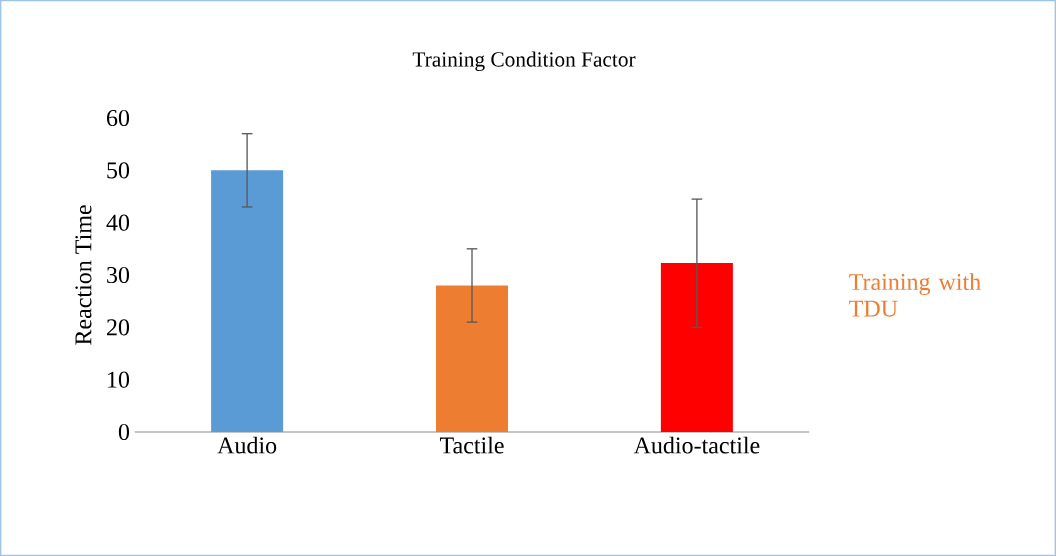  I want to click on x-tick-label: Audio, so click(247, 445).